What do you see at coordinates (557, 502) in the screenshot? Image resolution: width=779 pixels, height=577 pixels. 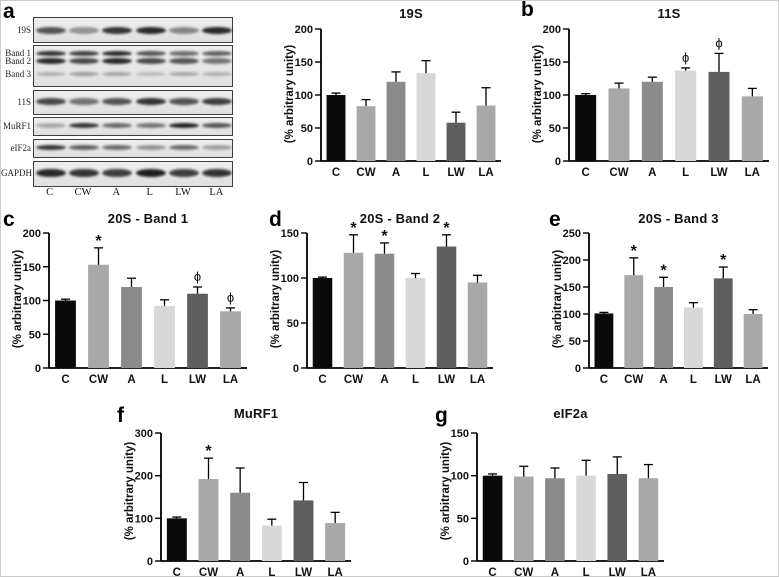 I see `bar-plot: 0 50 100 150 C CW A L LW LA` at bounding box center [557, 502].